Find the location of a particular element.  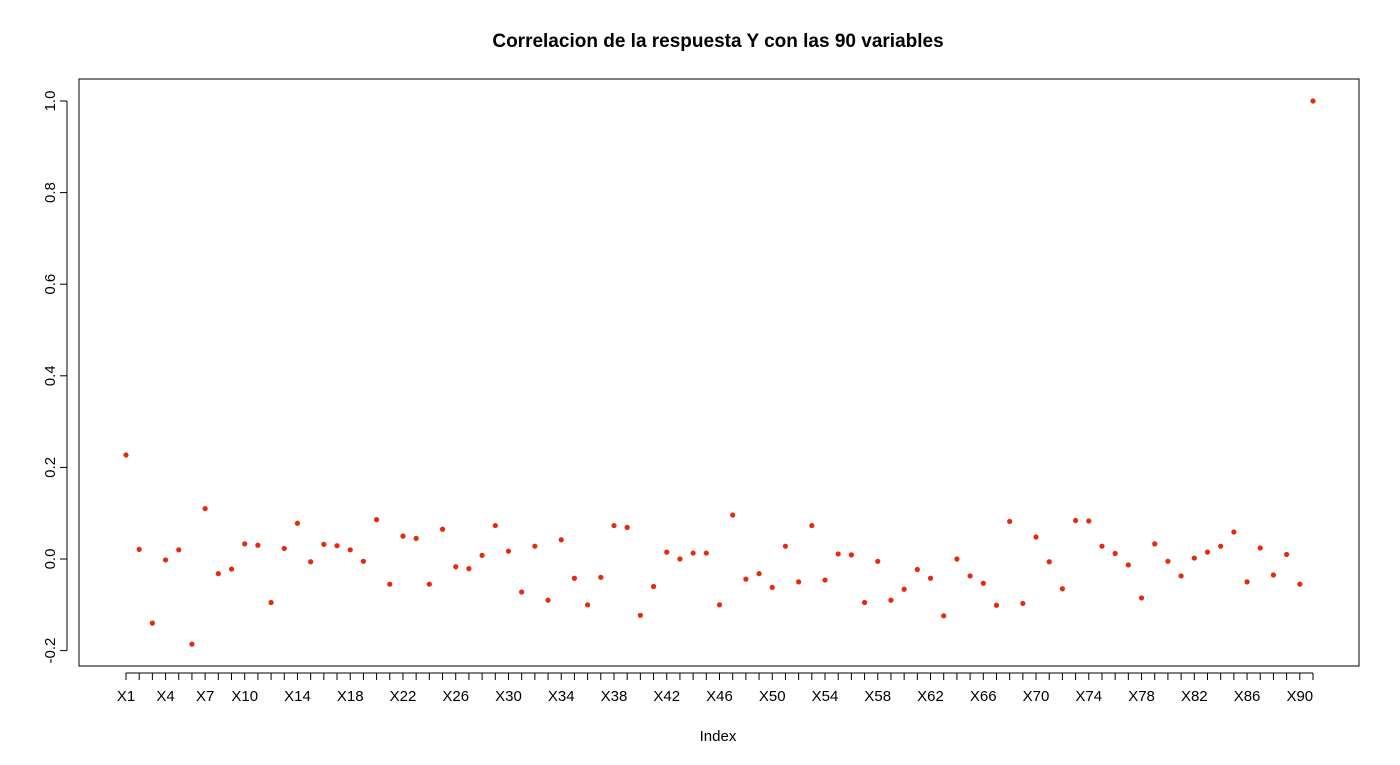

x-tick-label: X34 is located at coordinates (561, 696).